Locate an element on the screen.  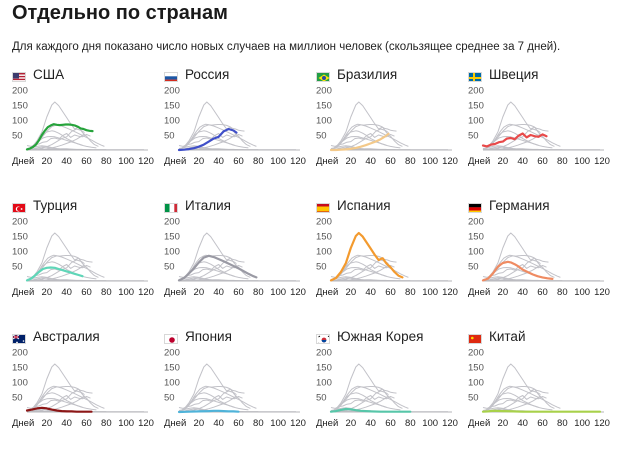
flag-es-icon is located at coordinates (323, 208).